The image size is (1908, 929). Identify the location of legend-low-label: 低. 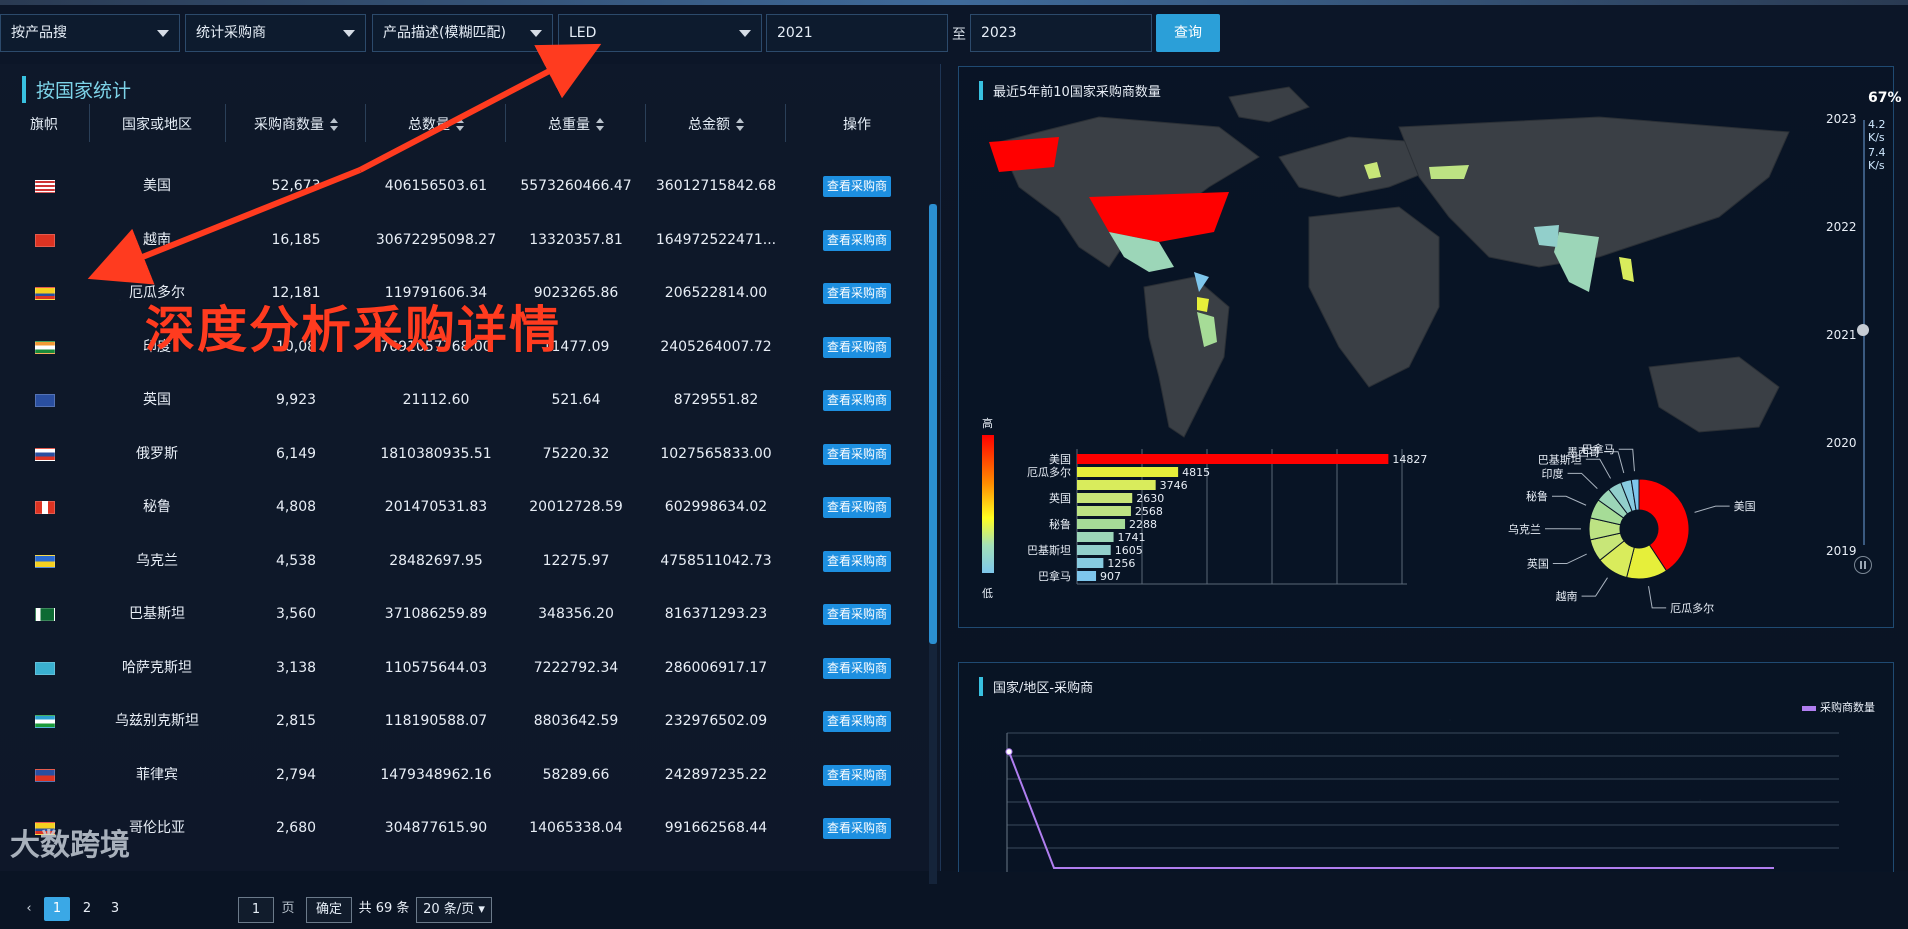
(987, 593).